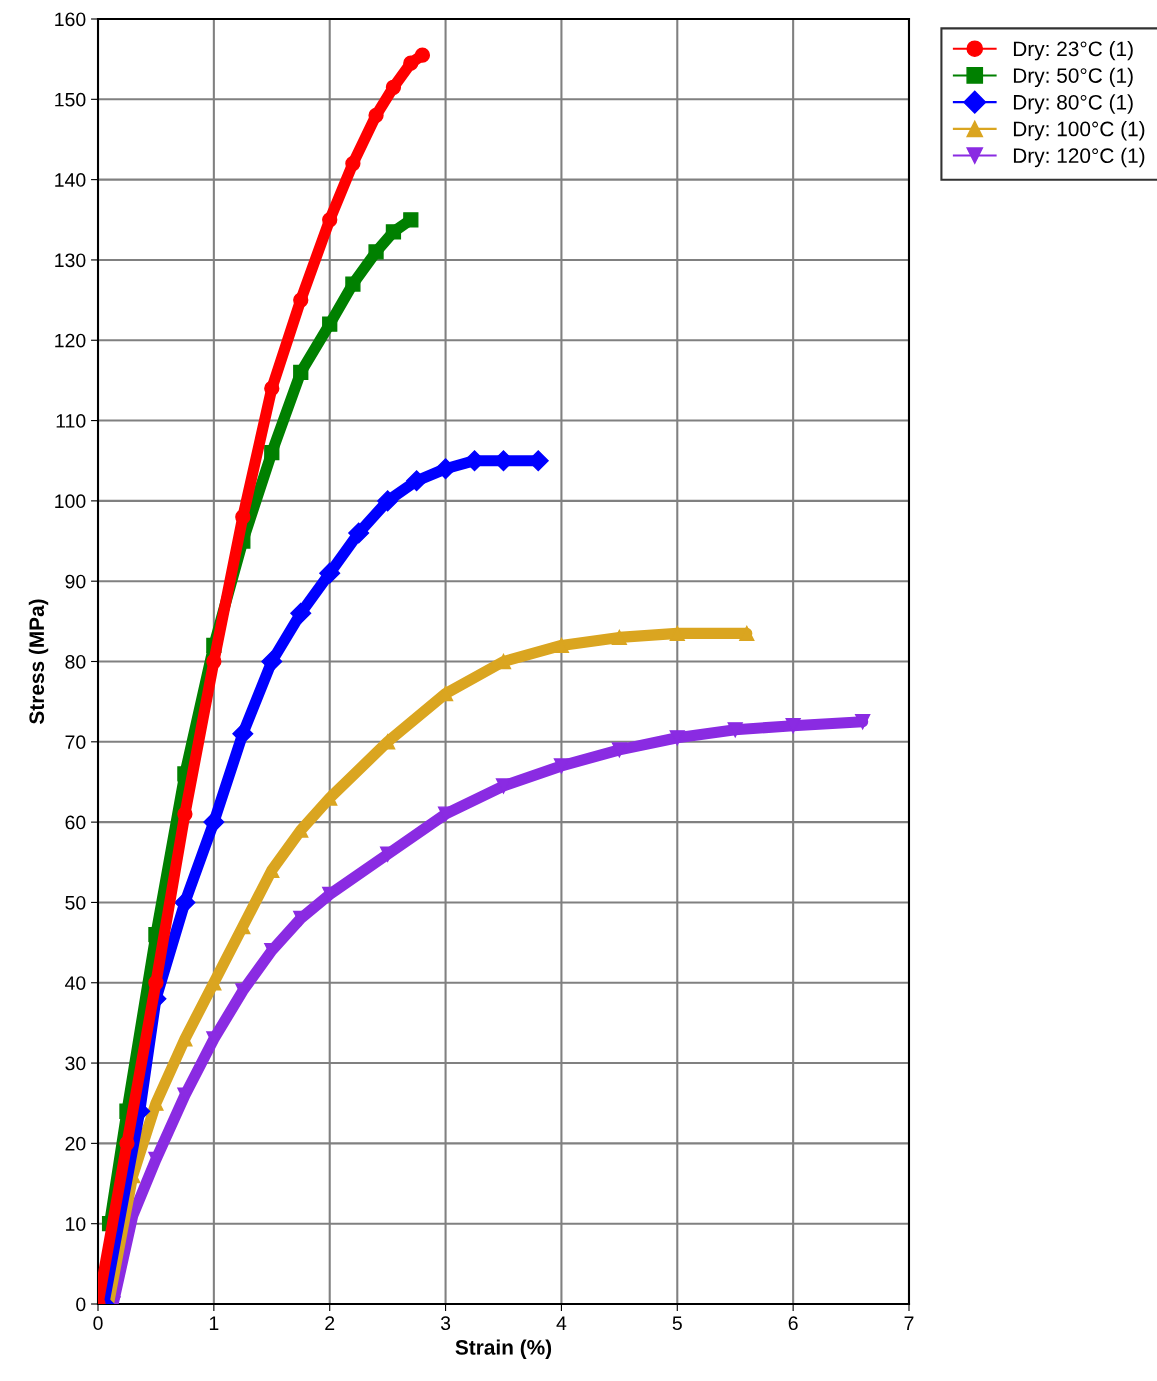 The image size is (1157, 1381). I want to click on y-tick-label: 50, so click(75, 902).